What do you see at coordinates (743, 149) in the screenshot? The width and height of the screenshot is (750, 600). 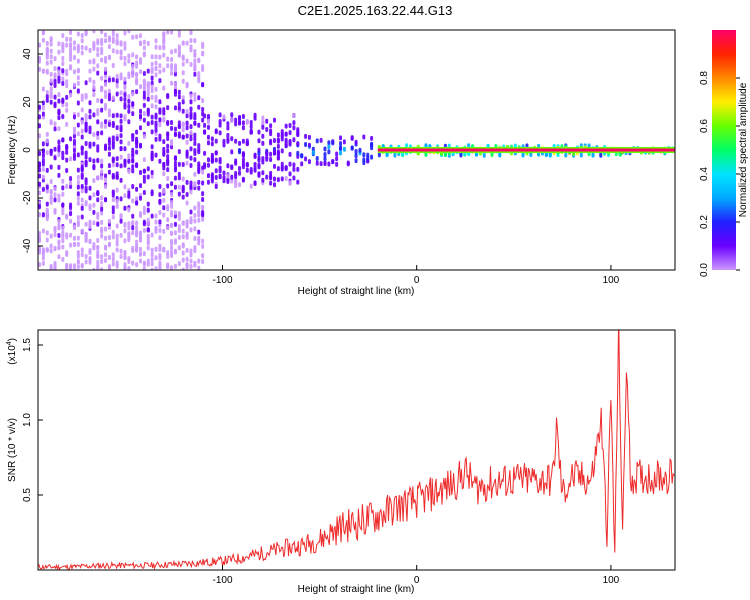 I see `colorbar-label: Normalized spectral amplitude` at bounding box center [743, 149].